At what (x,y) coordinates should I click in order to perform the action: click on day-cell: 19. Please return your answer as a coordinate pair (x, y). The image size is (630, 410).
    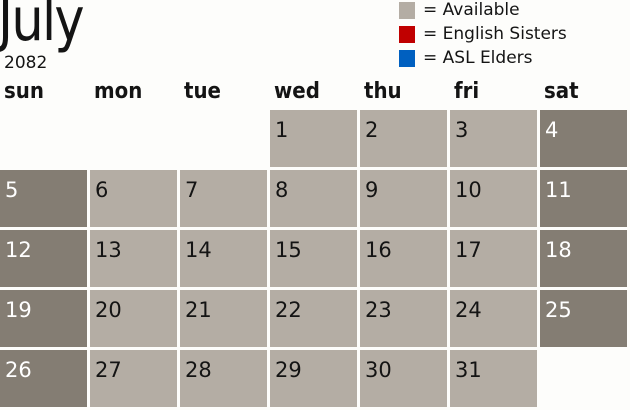
    Looking at the image, I should click on (43, 318).